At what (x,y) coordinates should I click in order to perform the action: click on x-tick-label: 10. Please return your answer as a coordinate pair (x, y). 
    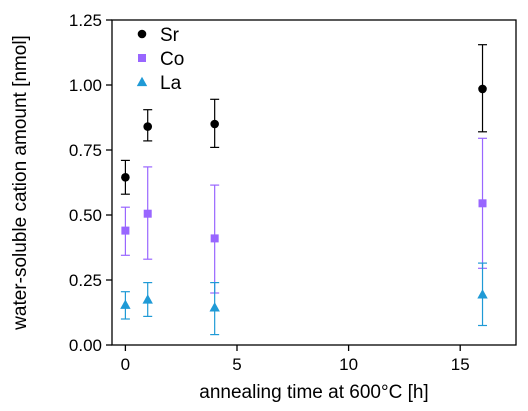
    Looking at the image, I should click on (348, 364).